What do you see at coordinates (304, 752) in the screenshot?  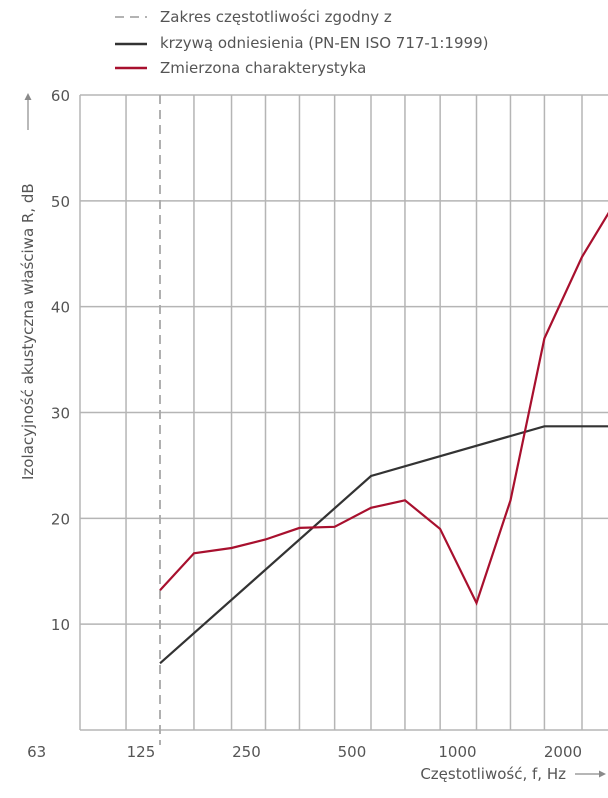 I see `x-tick-labels: 63125250500100020004000` at bounding box center [304, 752].